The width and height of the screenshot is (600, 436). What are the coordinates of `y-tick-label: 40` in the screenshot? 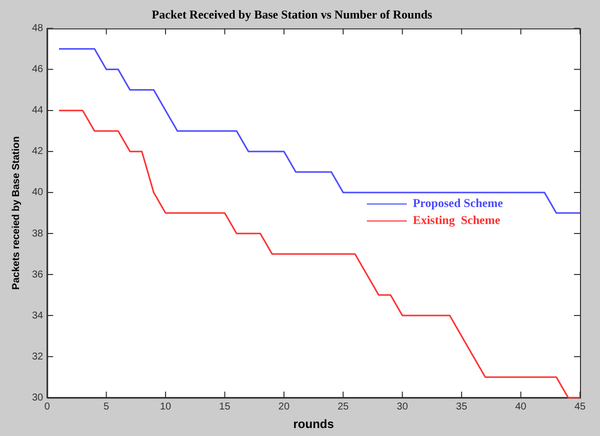 It's located at (38, 192).